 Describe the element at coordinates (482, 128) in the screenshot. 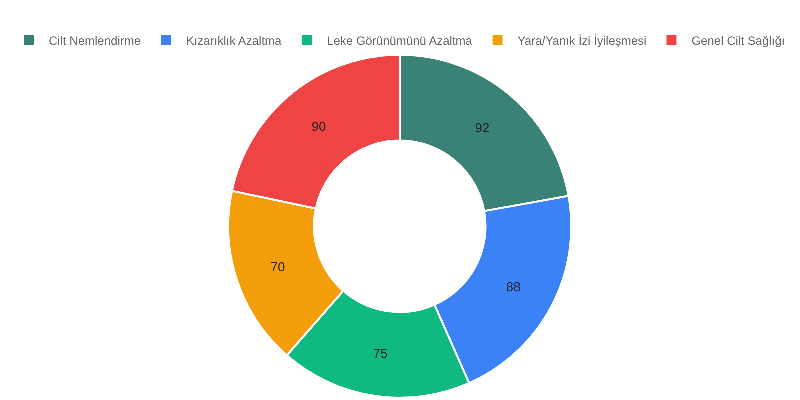

I see `data-label: 92` at that location.